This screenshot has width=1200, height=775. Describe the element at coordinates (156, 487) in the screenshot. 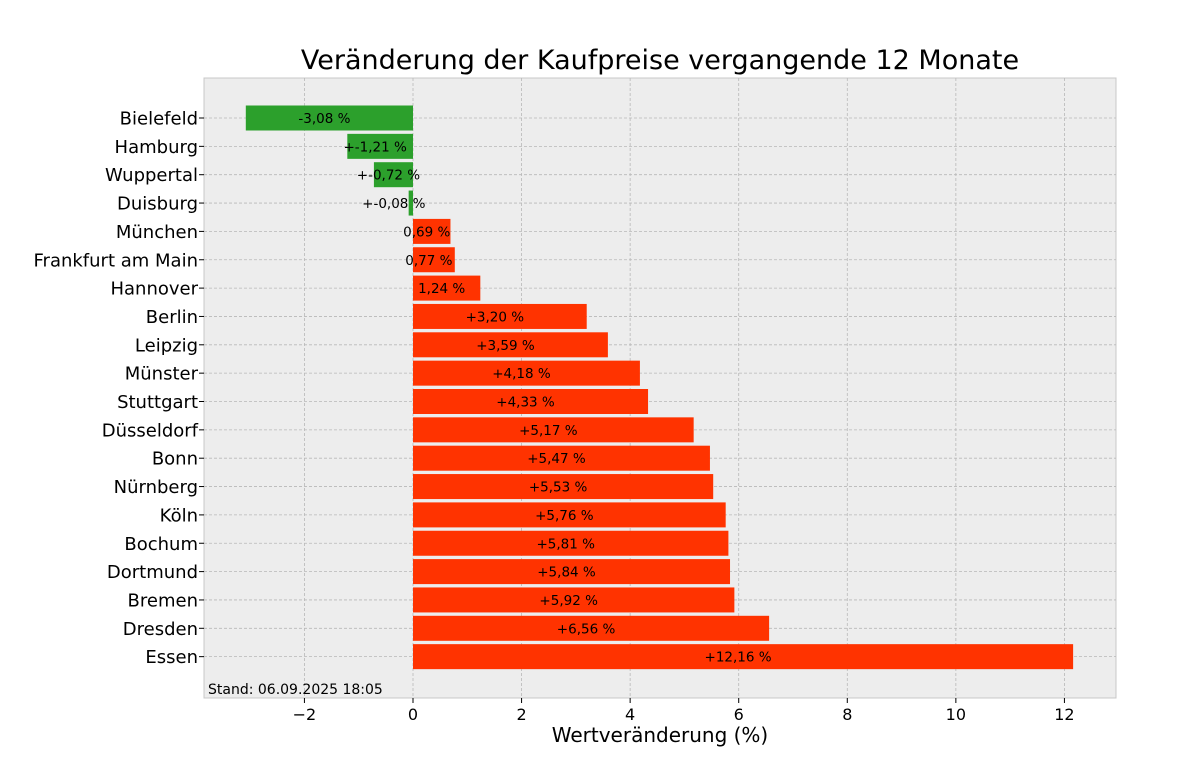

I see `y-tick-label: Nürnberg` at that location.